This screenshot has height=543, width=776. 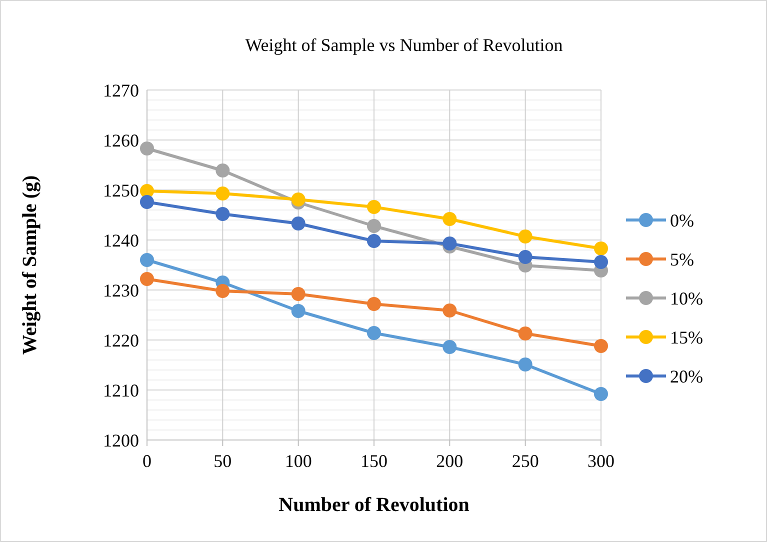 I want to click on x-tick-label: 50, so click(x=223, y=461).